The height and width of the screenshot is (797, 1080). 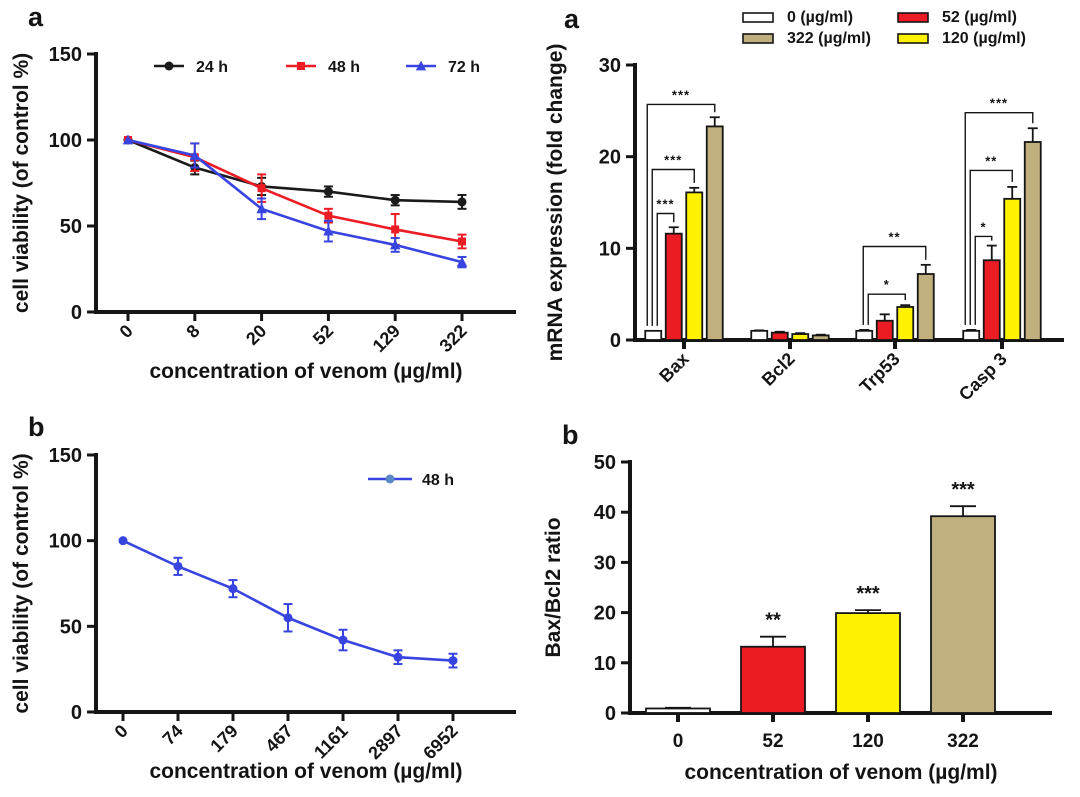 What do you see at coordinates (610, 66) in the screenshot?
I see `y-tick-label: 30` at bounding box center [610, 66].